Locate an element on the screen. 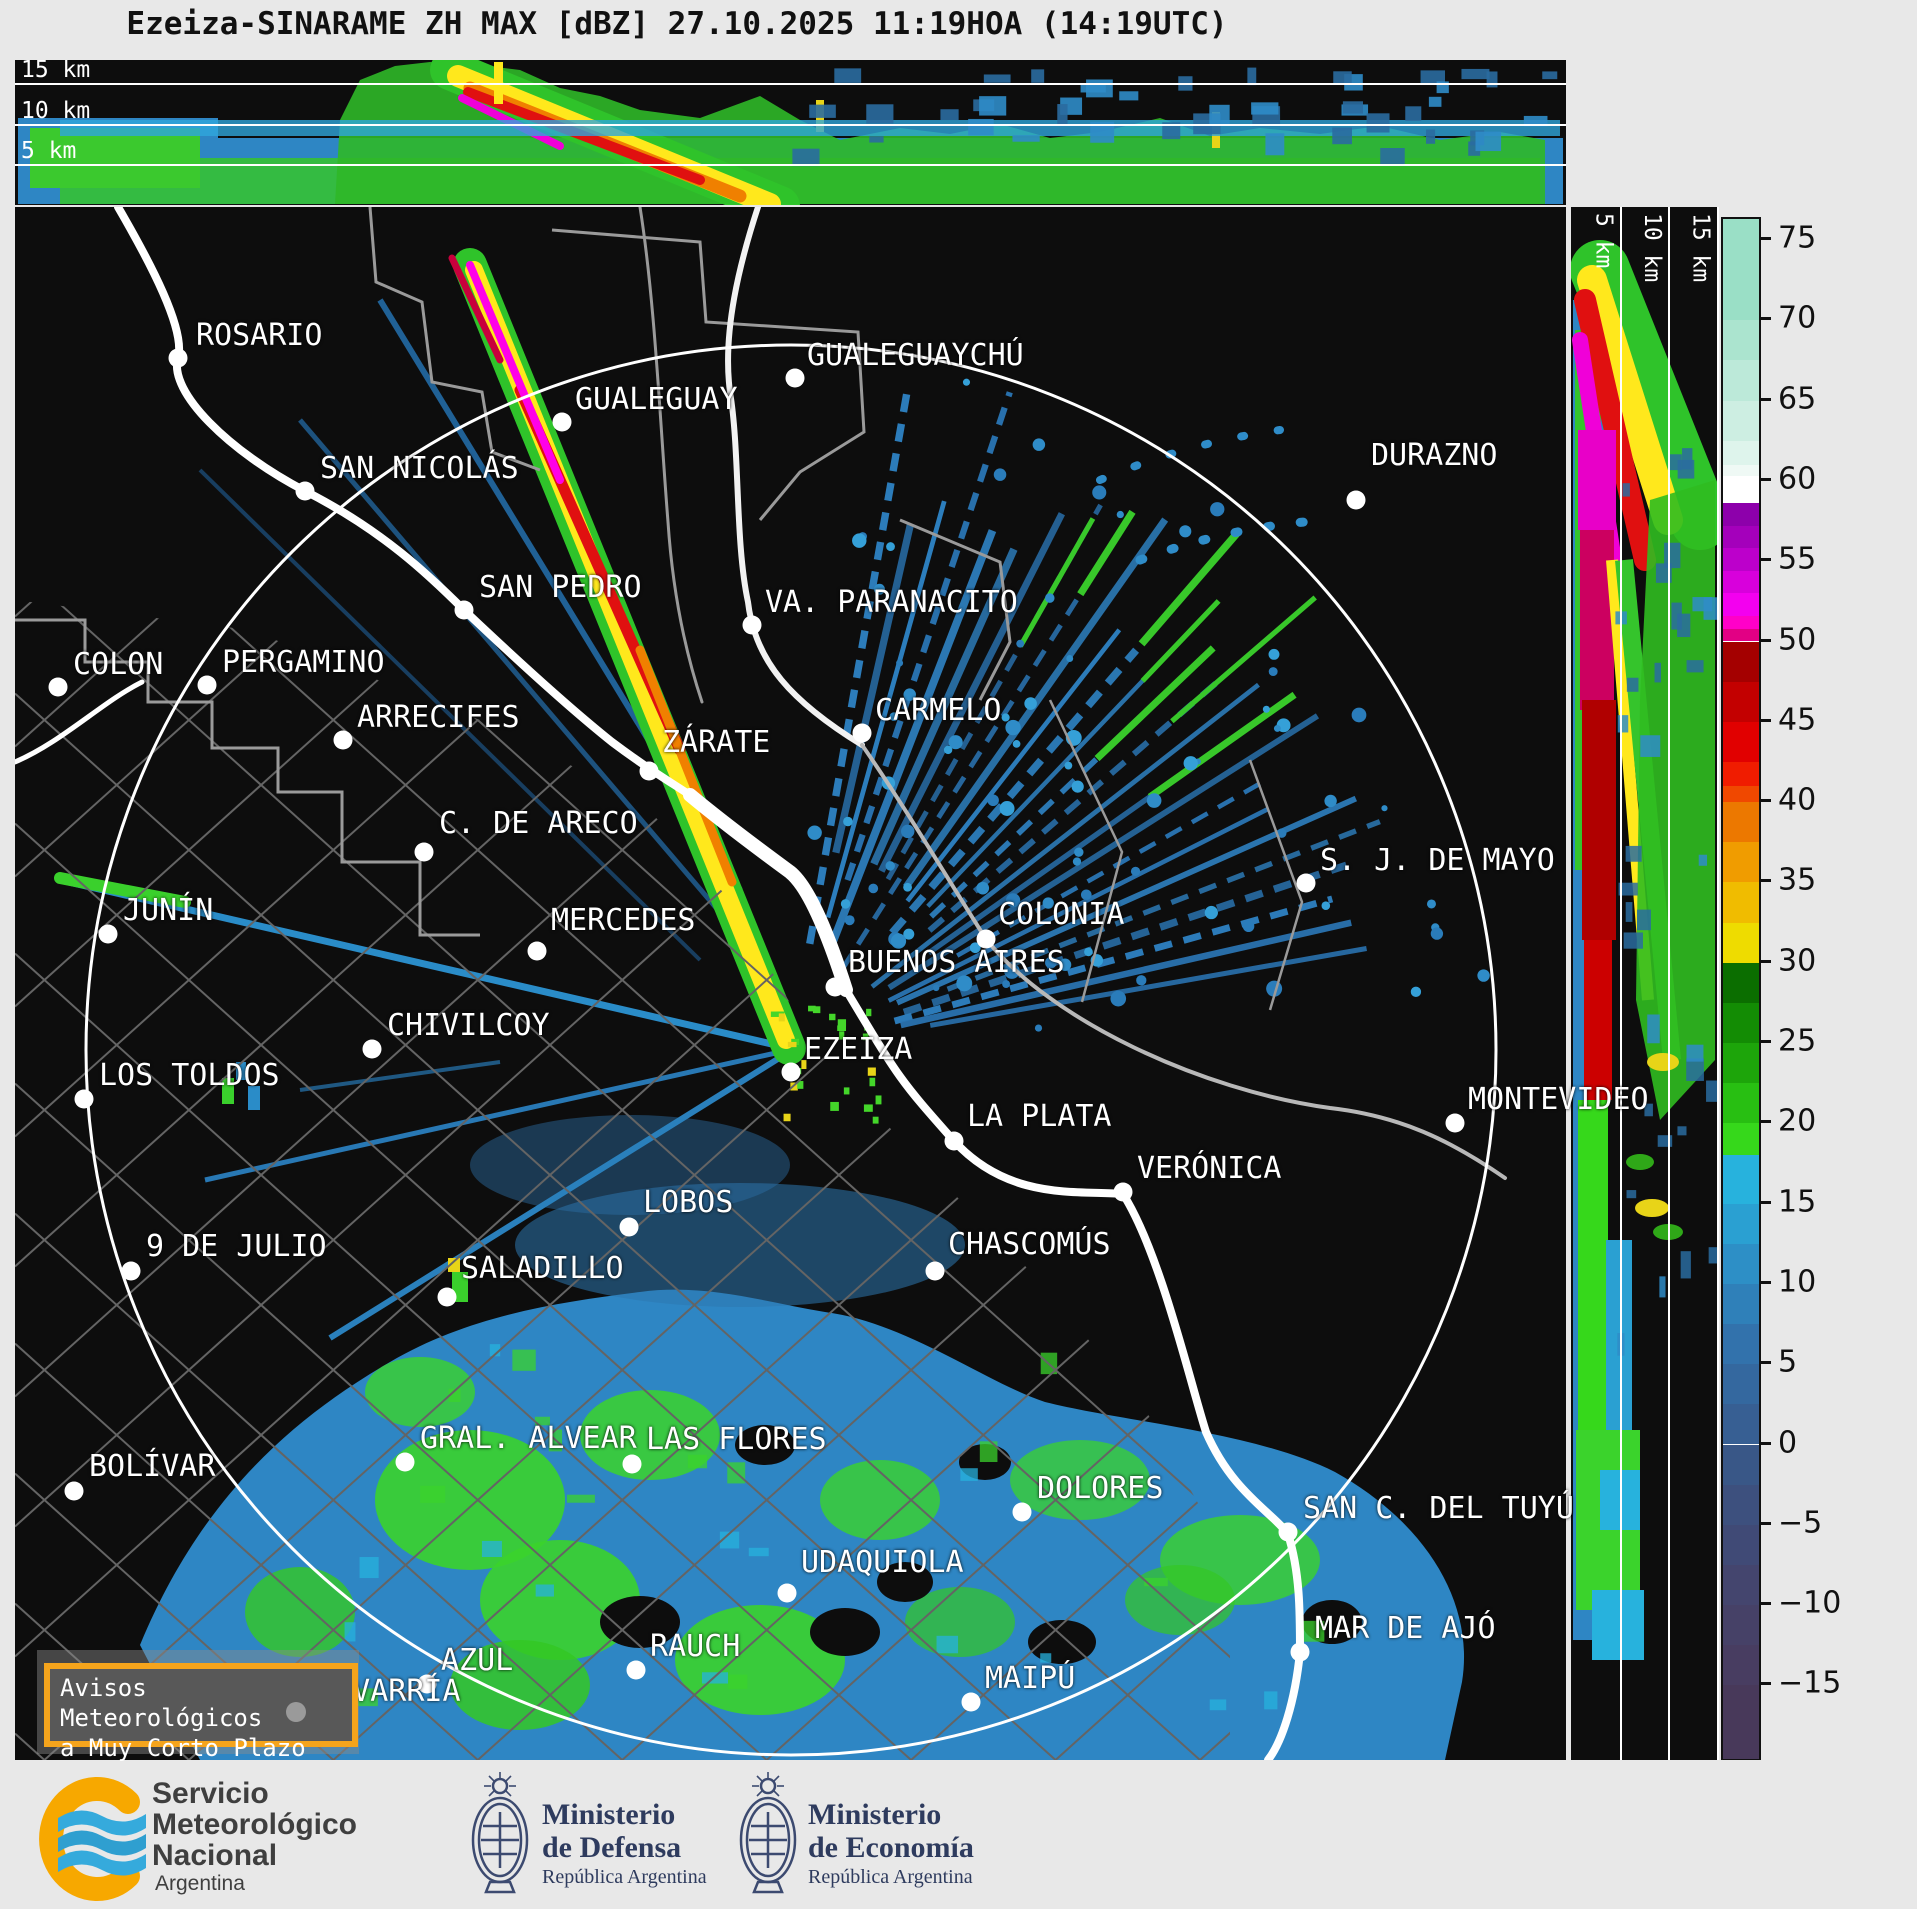  altitude-line-right-5km is located at coordinates (1620, 983).